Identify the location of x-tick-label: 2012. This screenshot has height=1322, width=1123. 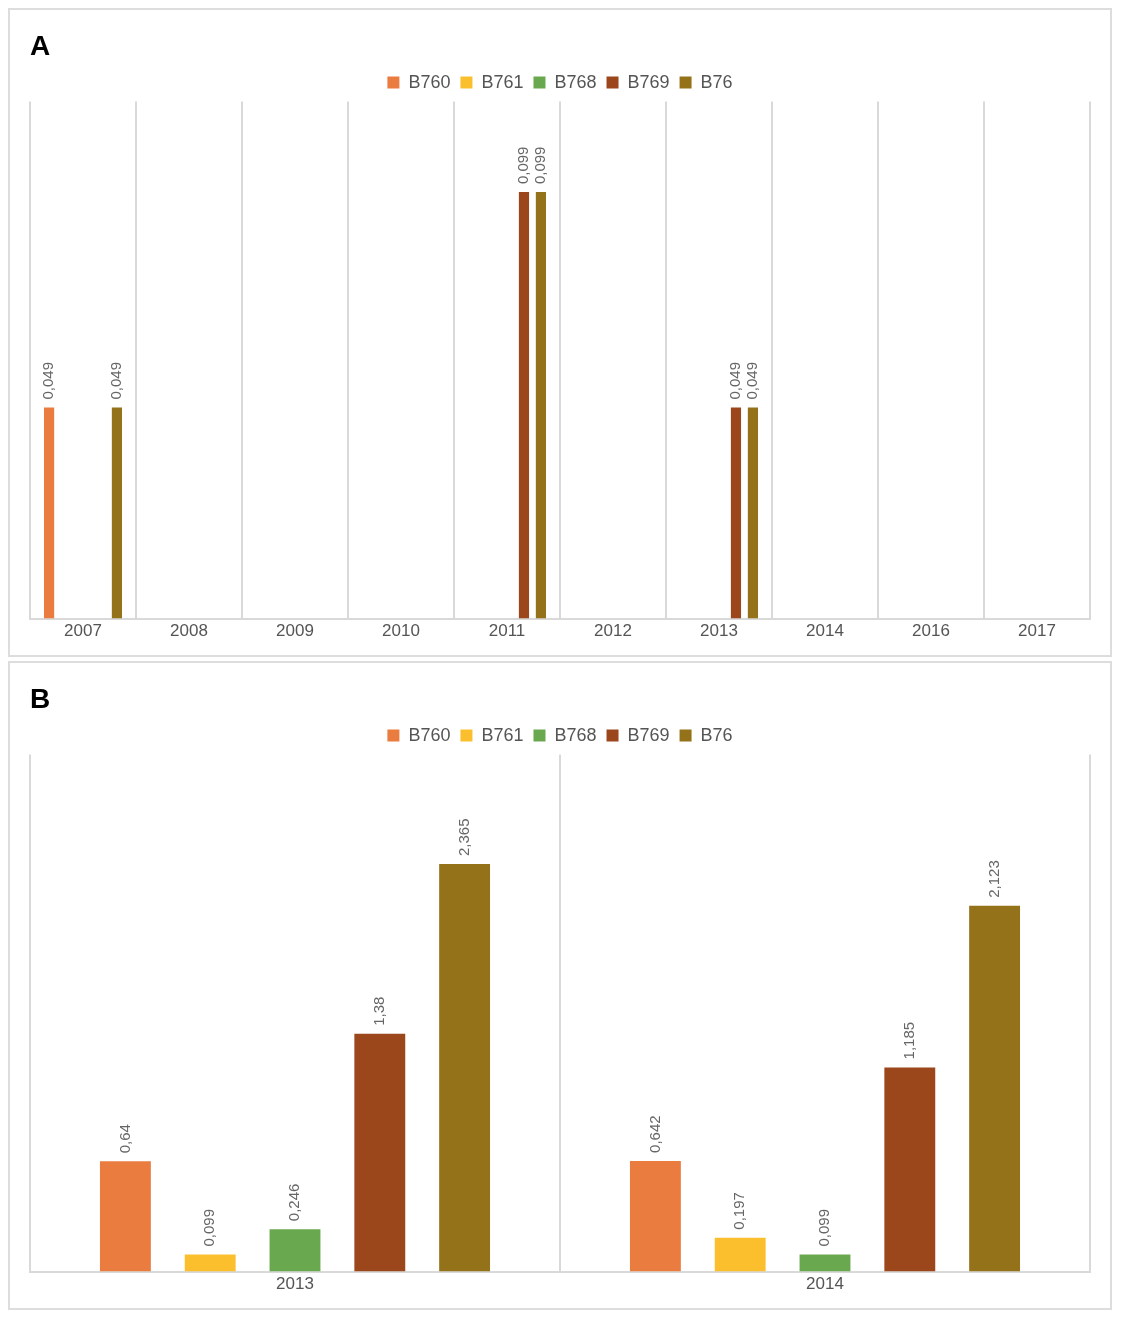
(613, 631).